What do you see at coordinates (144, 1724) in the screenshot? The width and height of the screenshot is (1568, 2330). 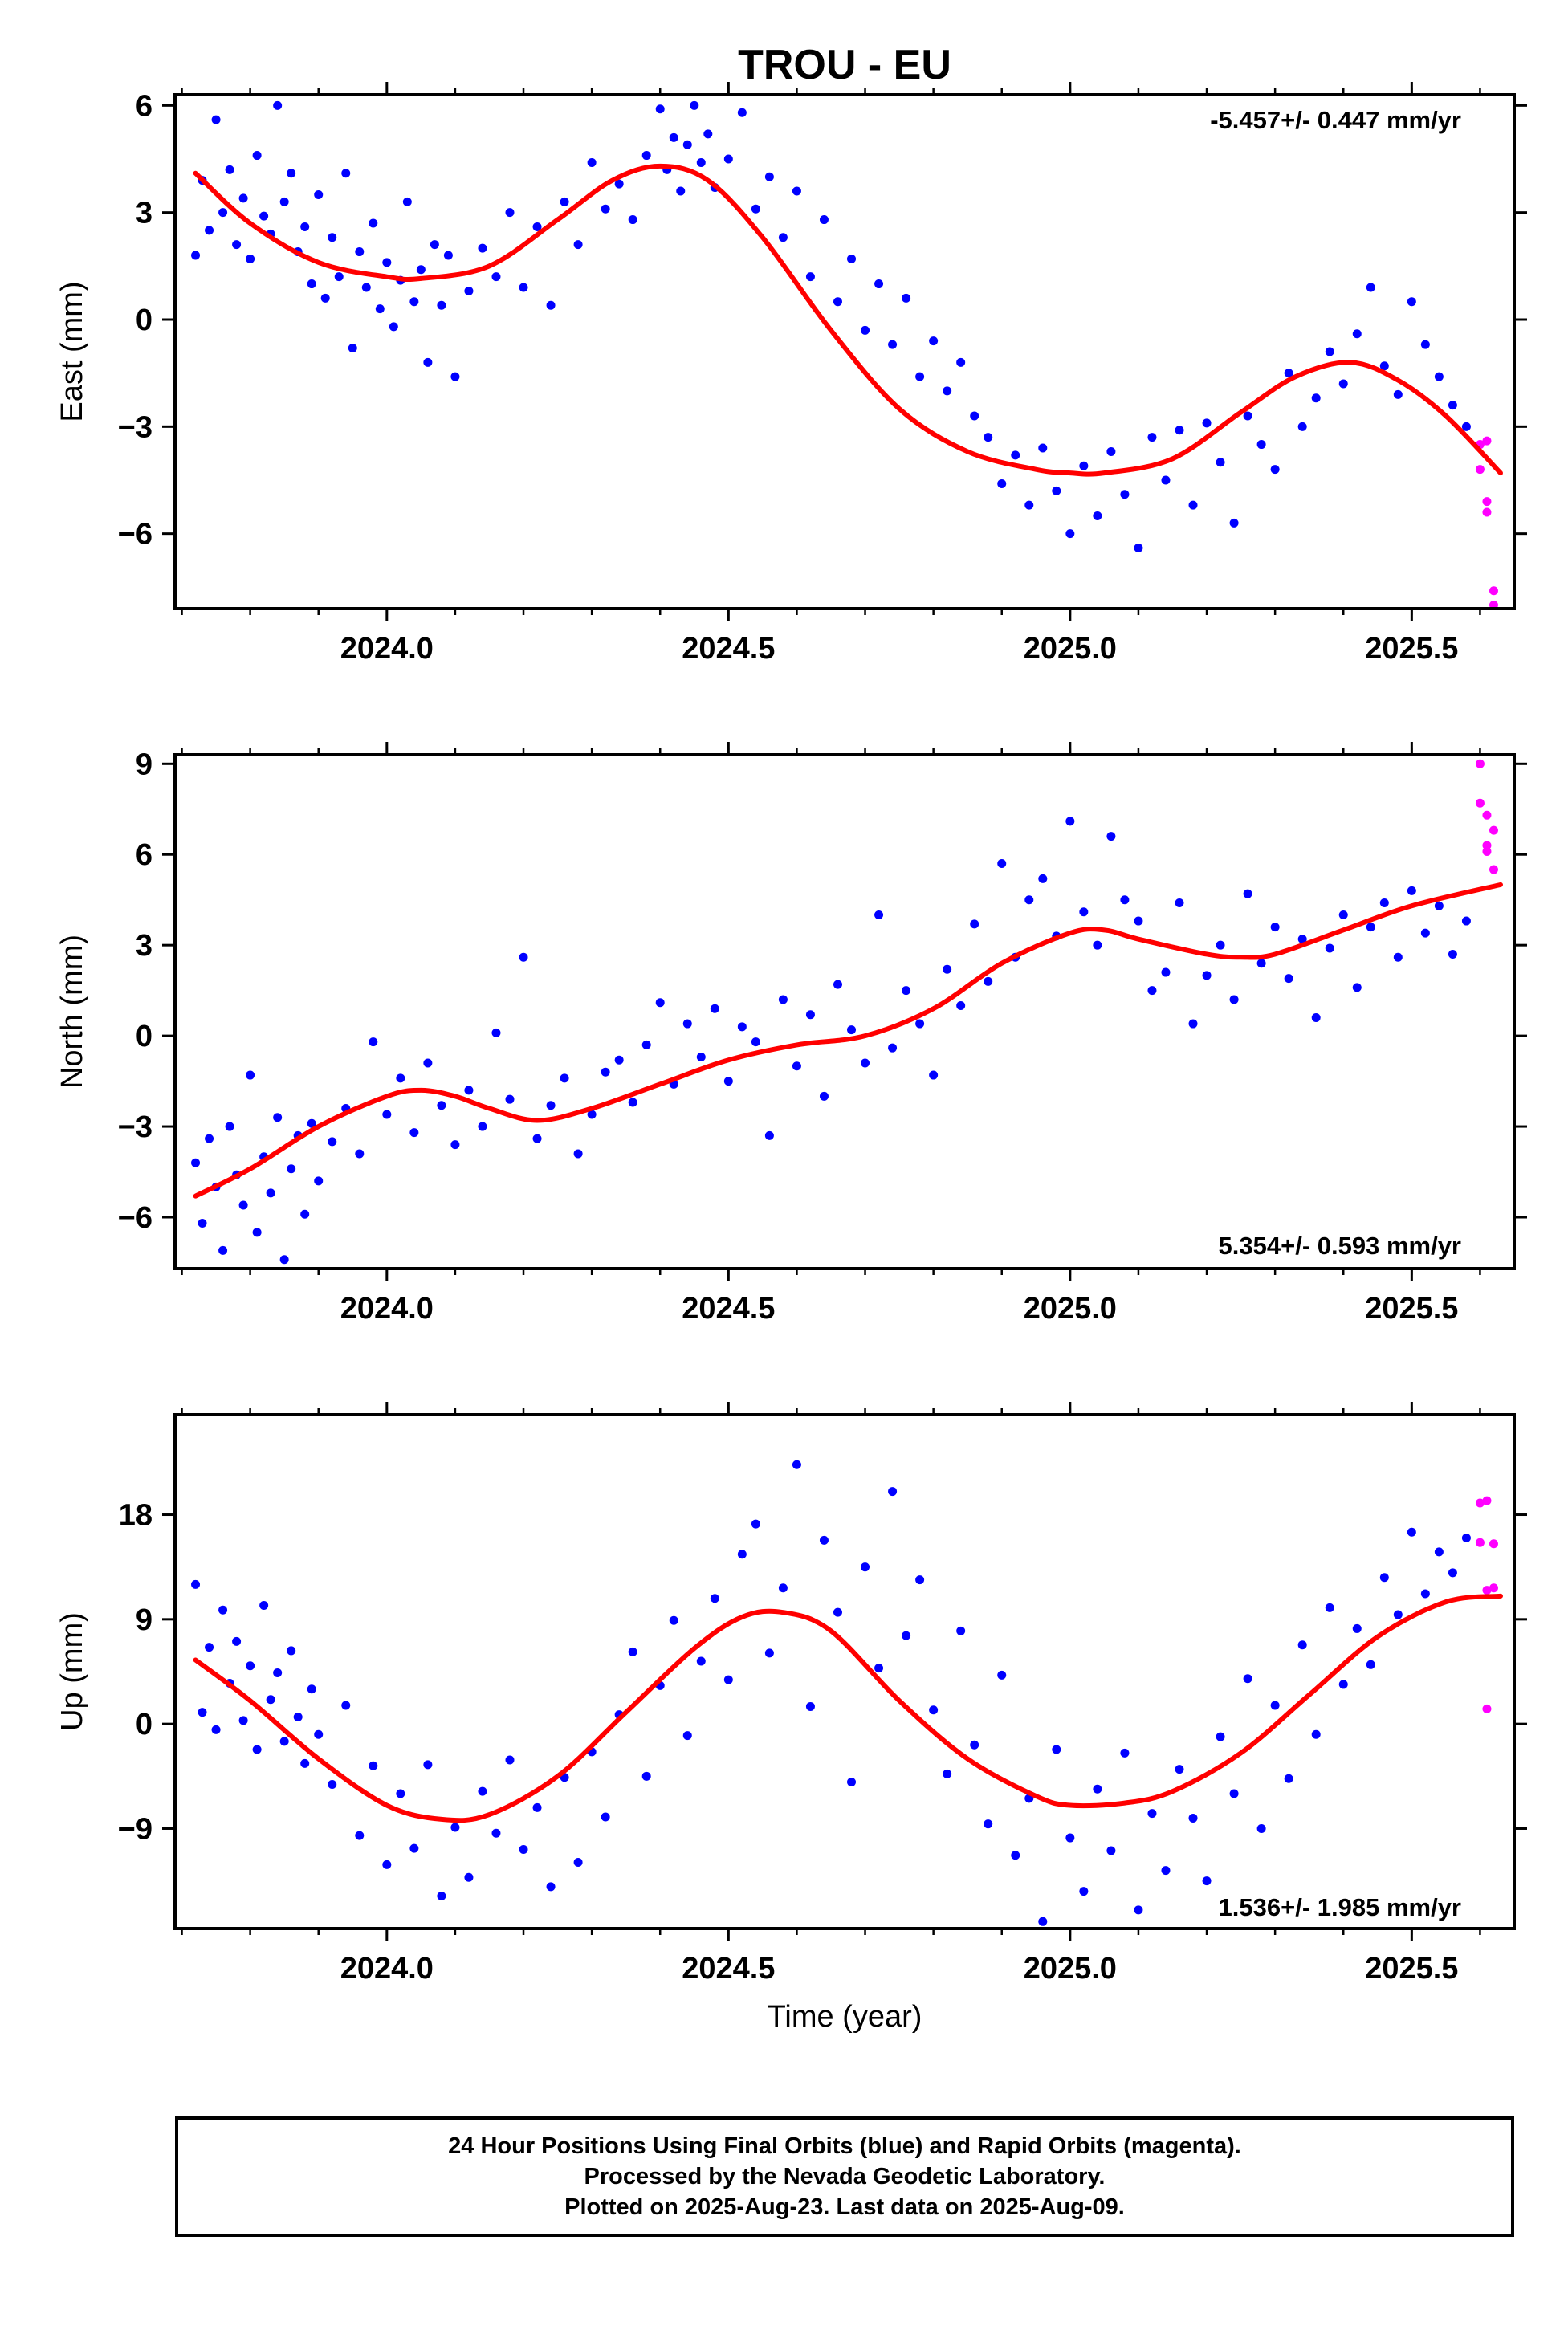 I see `y-tick-label: 0` at bounding box center [144, 1724].